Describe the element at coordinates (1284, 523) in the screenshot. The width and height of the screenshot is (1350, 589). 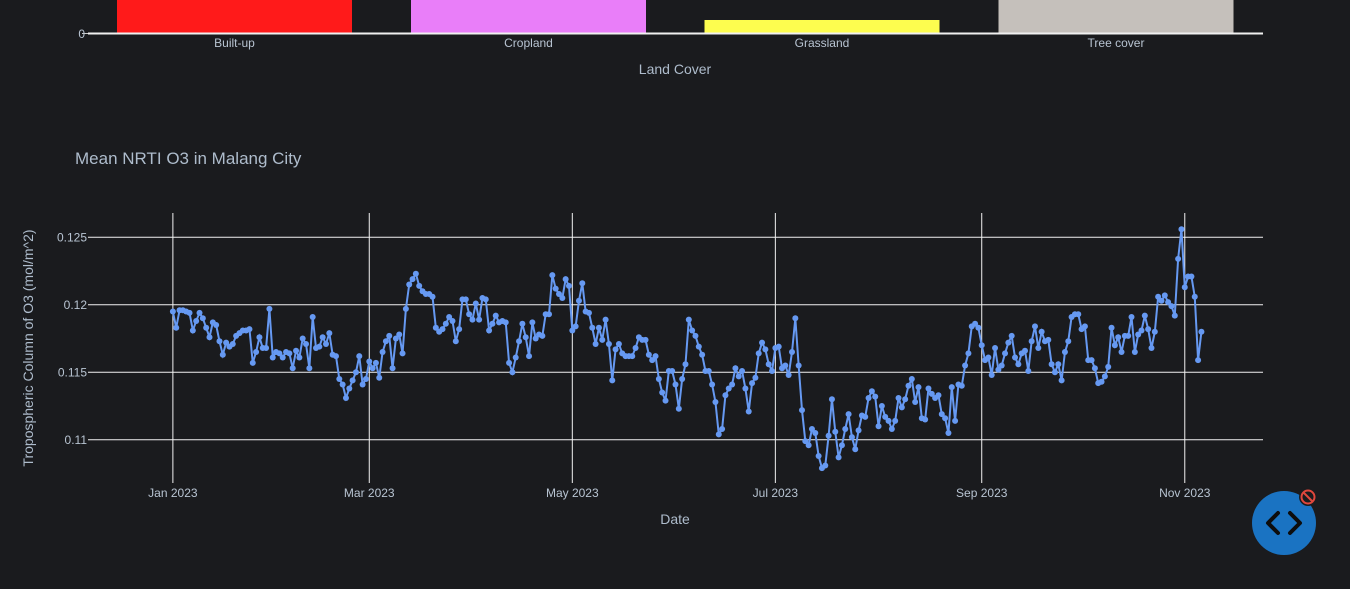
I see `dev-tools-button` at that location.